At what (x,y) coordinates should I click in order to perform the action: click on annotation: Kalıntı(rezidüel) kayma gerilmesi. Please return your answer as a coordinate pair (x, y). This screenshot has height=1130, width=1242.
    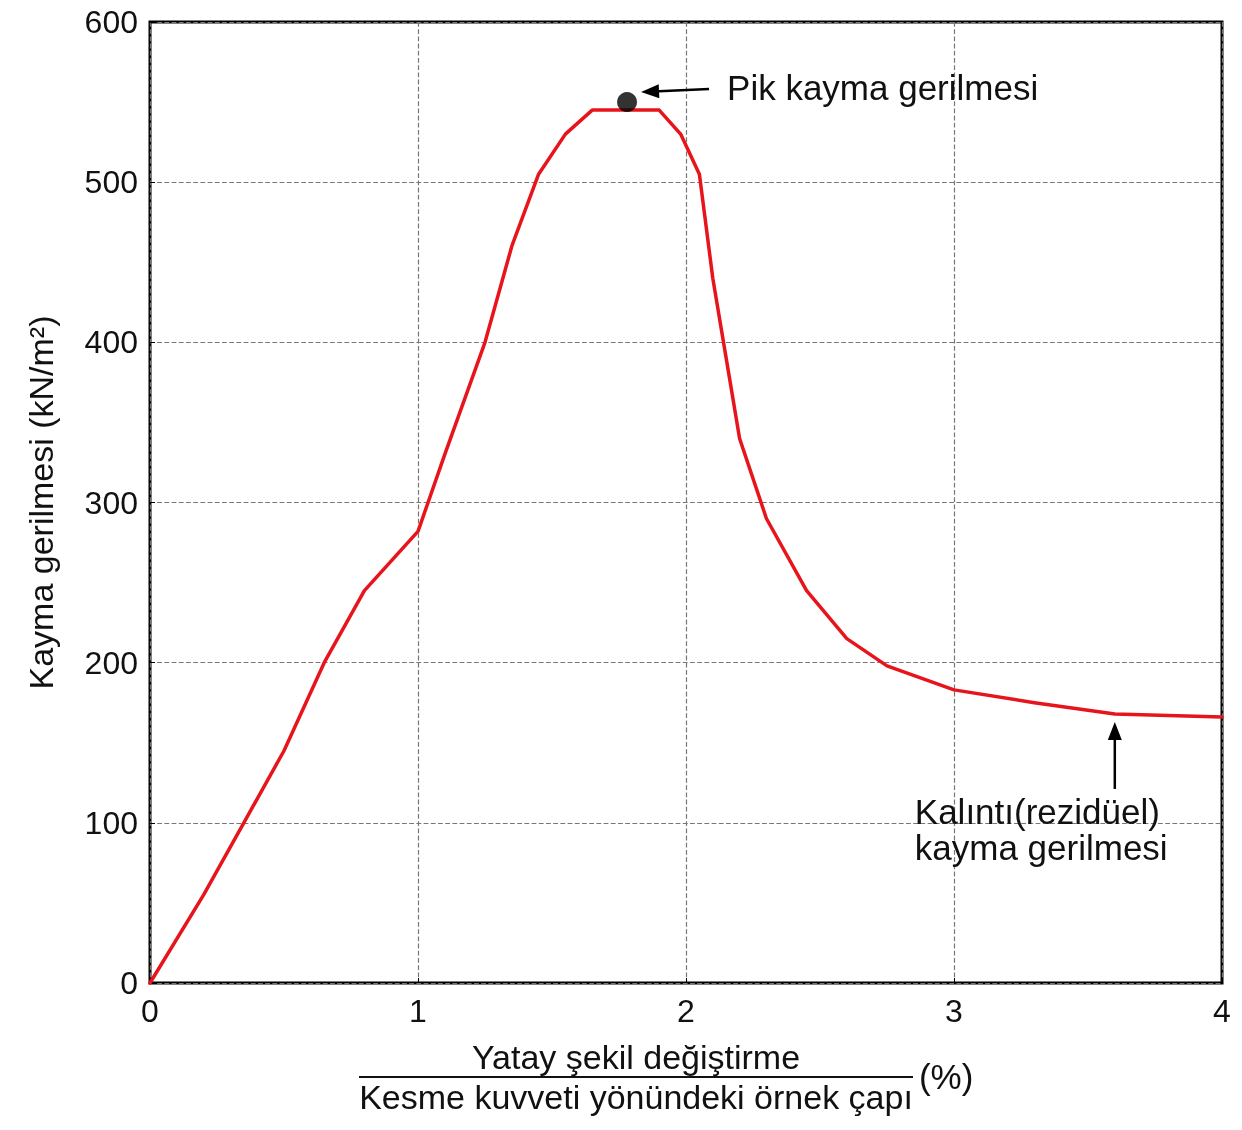
    Looking at the image, I should click on (1041, 829).